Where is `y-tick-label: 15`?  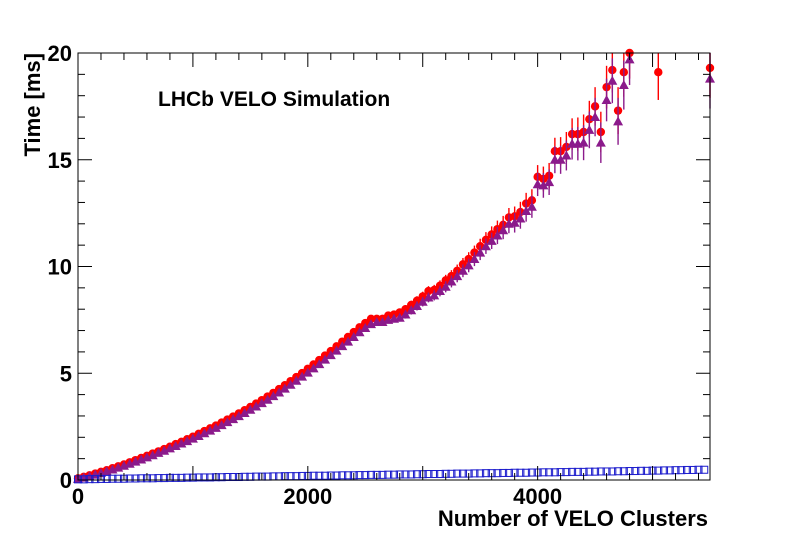
y-tick-label: 15 is located at coordinates (60, 160).